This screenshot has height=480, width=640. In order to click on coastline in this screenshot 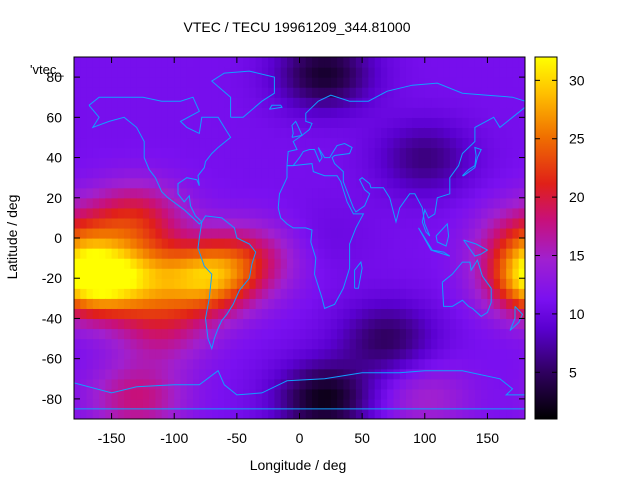, I will do `click(160, 160)`.